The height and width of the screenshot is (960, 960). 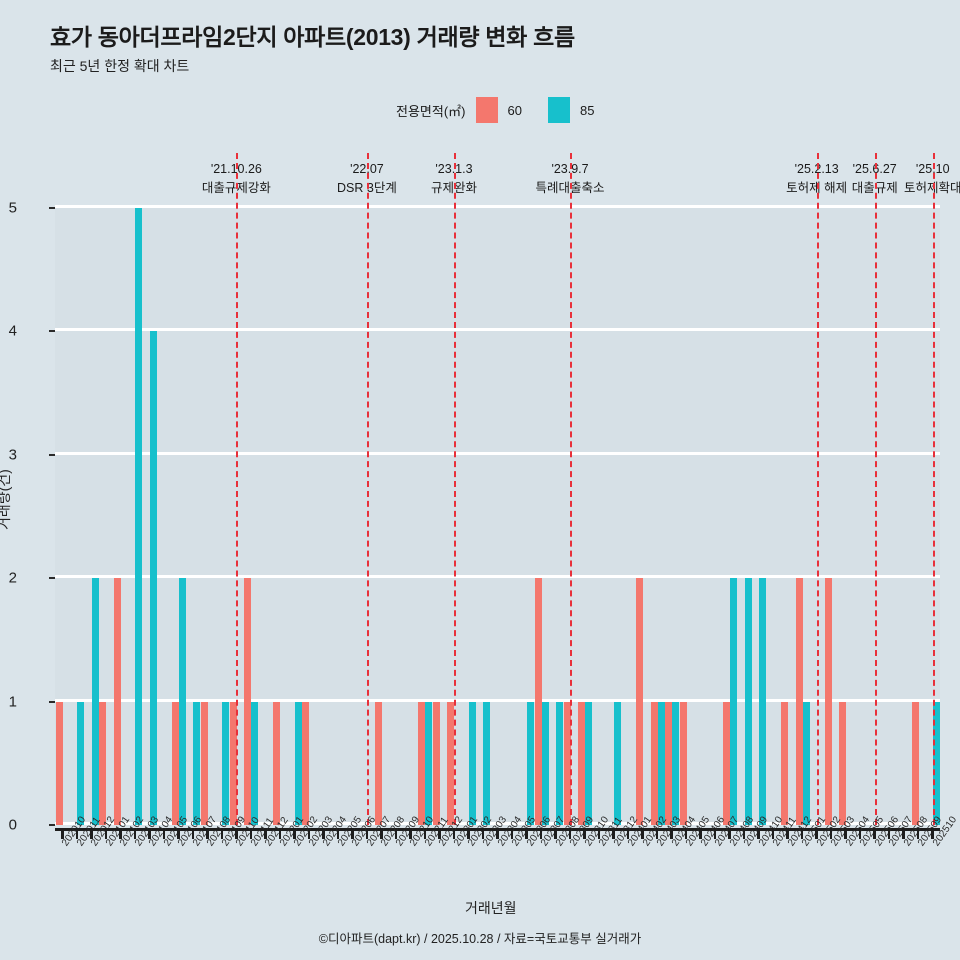 What do you see at coordinates (12, 455) in the screenshot?
I see `y-tick-label: 3` at bounding box center [12, 455].